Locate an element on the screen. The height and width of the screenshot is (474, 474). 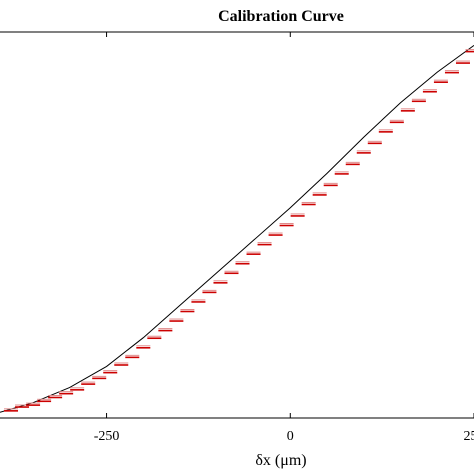
x-axis-title: δx (μm) is located at coordinates (280, 460).